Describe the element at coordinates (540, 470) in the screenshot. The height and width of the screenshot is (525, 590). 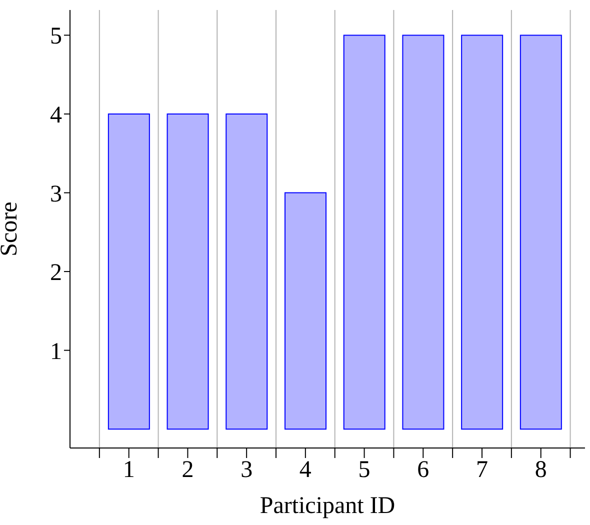
I see `x-tick-label: 8` at that location.